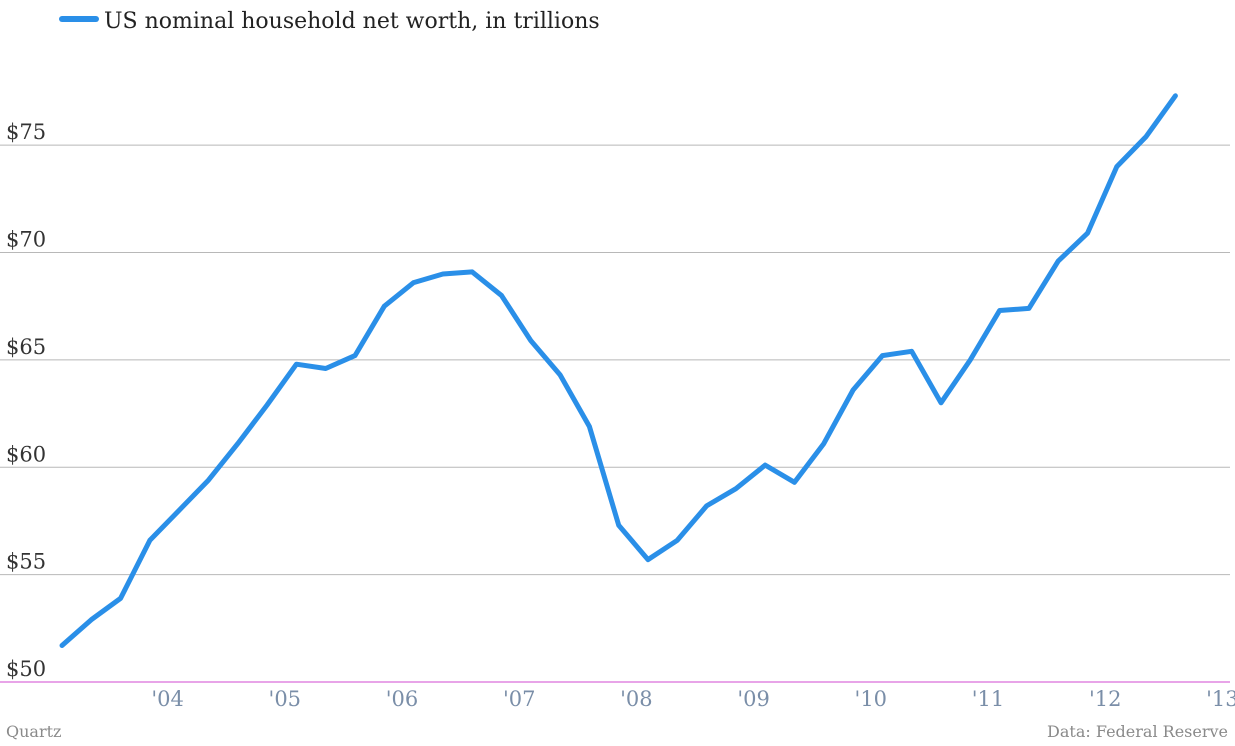 Image resolution: width=1235 pixels, height=746 pixels. What do you see at coordinates (1137, 731) in the screenshot?
I see `data-source: Data: Federal Reserve` at bounding box center [1137, 731].